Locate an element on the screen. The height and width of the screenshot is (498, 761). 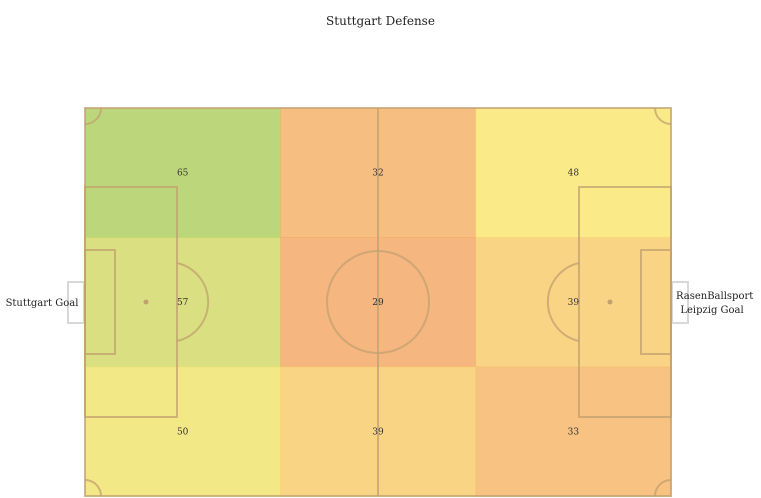
right-goal-text-line2: Leipzig Goal is located at coordinates (712, 310).